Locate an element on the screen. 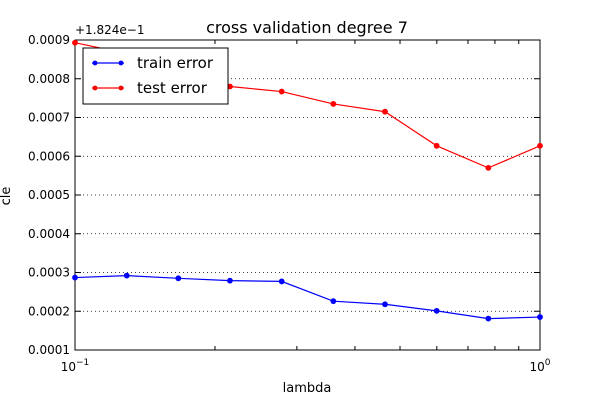  y-offset-label: +1.824e−1 is located at coordinates (109, 30).